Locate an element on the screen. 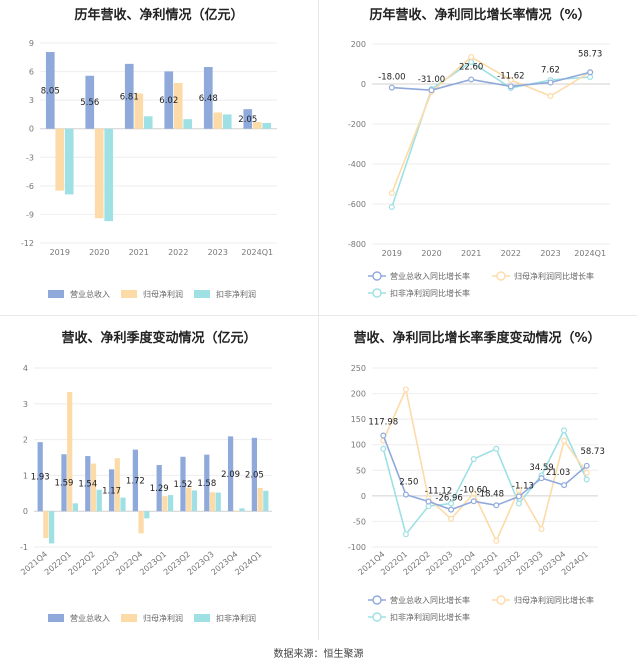 This screenshot has width=637, height=668. data-source: 数据来源：恒生聚源 is located at coordinates (318, 654).